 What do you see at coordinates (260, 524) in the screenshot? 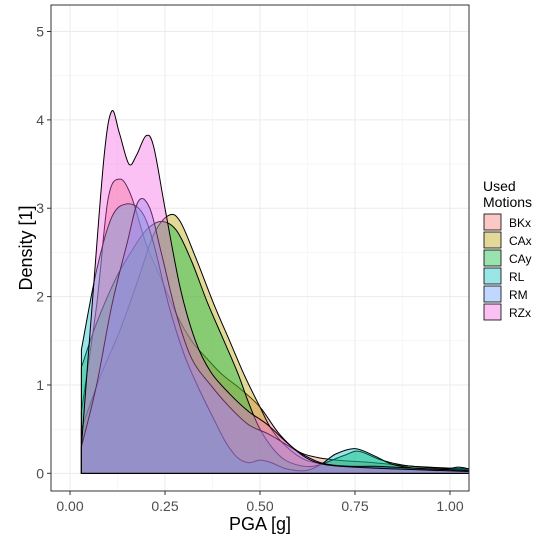
I see `x-axis-title: PGA [g]` at bounding box center [260, 524].